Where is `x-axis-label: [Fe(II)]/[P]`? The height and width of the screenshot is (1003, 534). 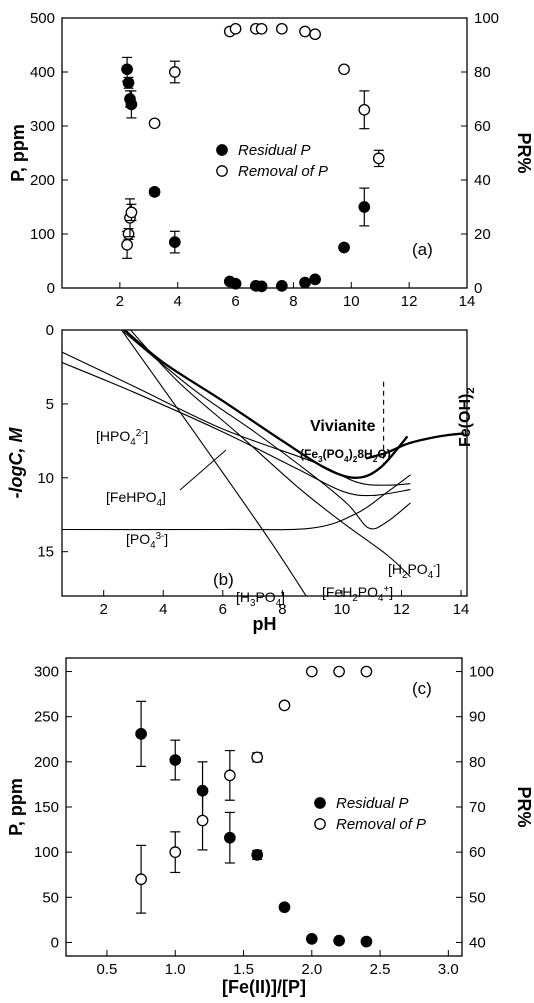
x-axis-label: [Fe(II)]/[P] is located at coordinates (264, 987).